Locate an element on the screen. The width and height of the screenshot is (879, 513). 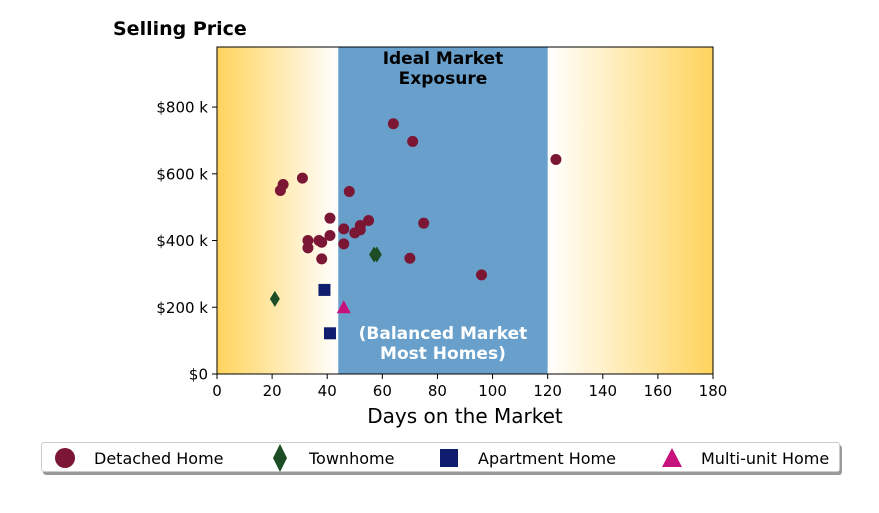
x-tick-label: 60 is located at coordinates (382, 391).